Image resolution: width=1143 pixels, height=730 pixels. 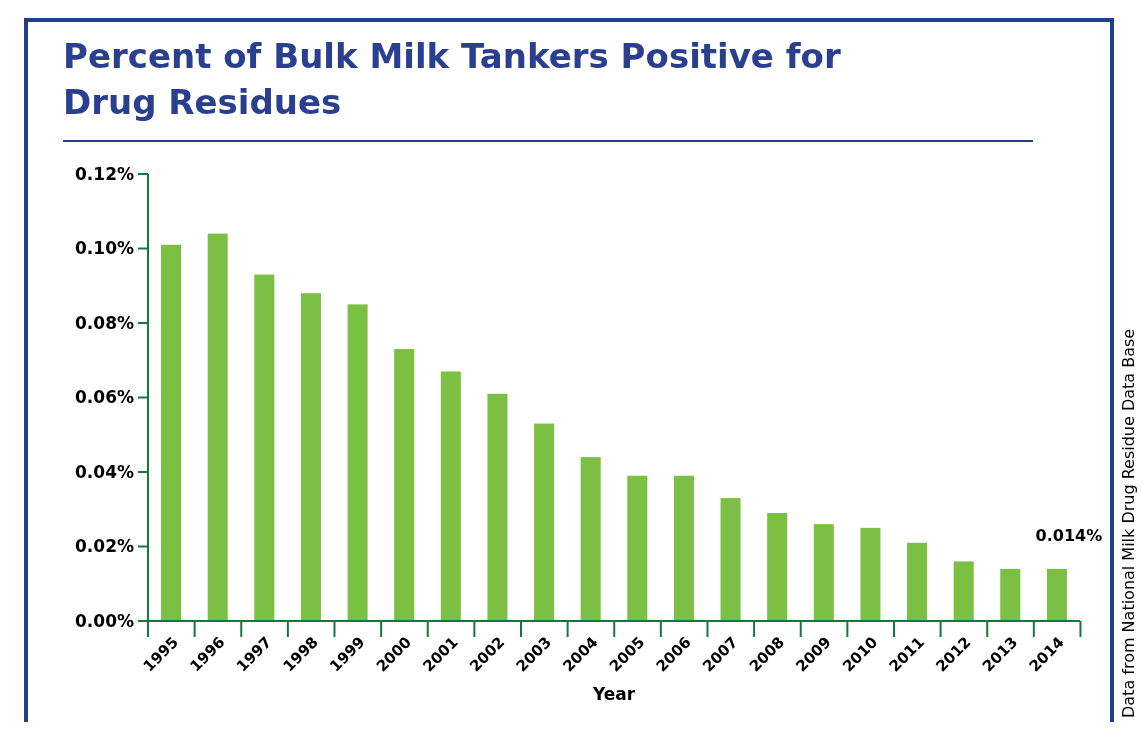 I want to click on y-tick-label: 0.12%, so click(x=104, y=173).